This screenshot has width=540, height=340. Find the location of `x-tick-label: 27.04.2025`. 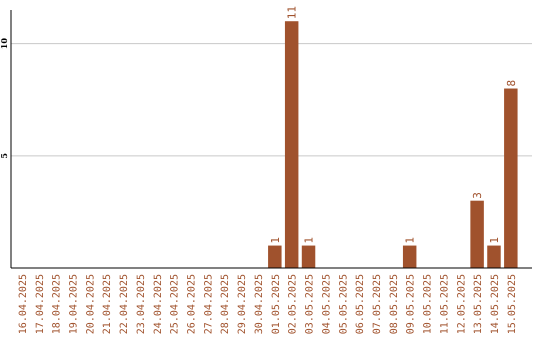

x-tick-label: 27.04.2025 is located at coordinates (208, 304).